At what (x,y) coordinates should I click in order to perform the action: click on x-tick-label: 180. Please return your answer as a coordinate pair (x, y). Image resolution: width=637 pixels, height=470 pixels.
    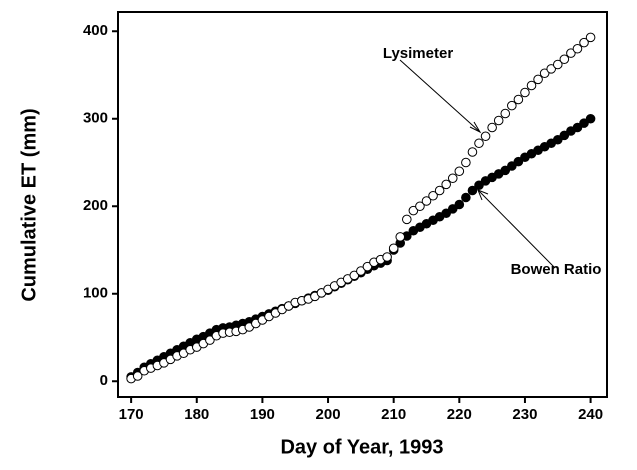
    Looking at the image, I should click on (196, 414).